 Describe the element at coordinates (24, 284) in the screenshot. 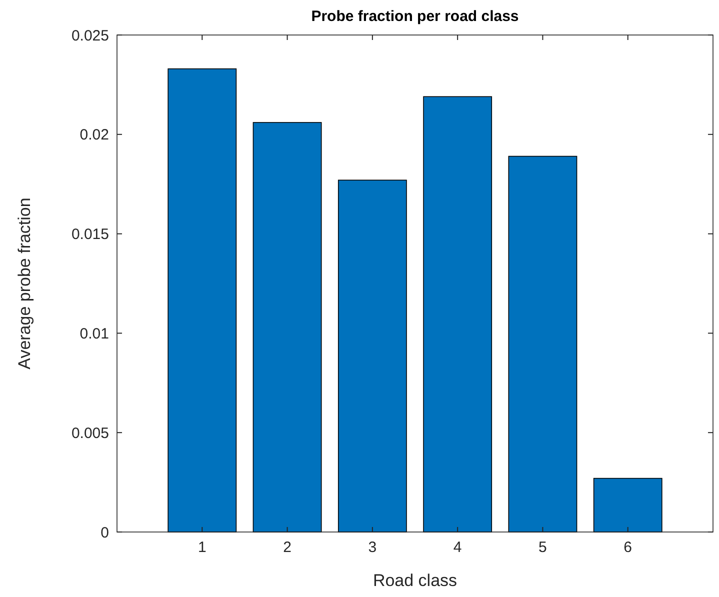

I see `y-axis-title: Average probe fraction` at that location.